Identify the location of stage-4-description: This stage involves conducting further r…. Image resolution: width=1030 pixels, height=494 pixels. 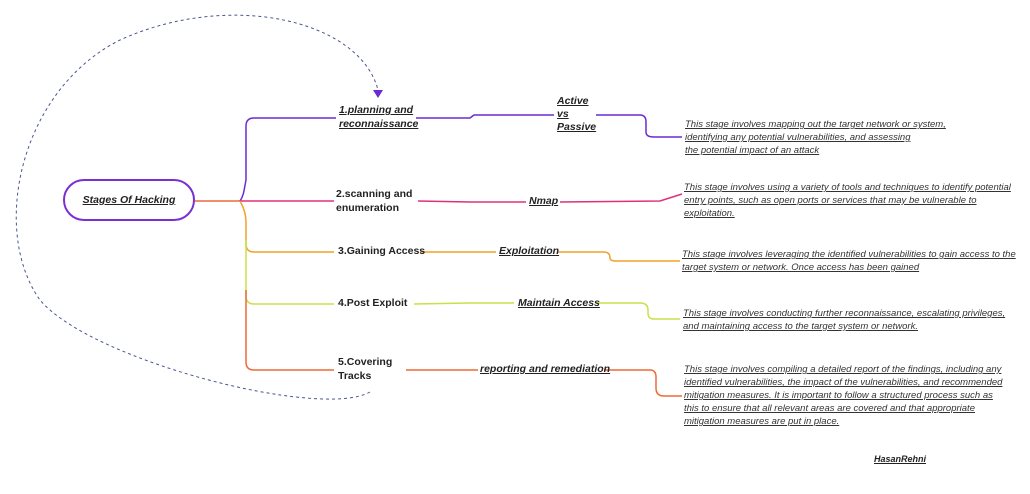
(844, 320).